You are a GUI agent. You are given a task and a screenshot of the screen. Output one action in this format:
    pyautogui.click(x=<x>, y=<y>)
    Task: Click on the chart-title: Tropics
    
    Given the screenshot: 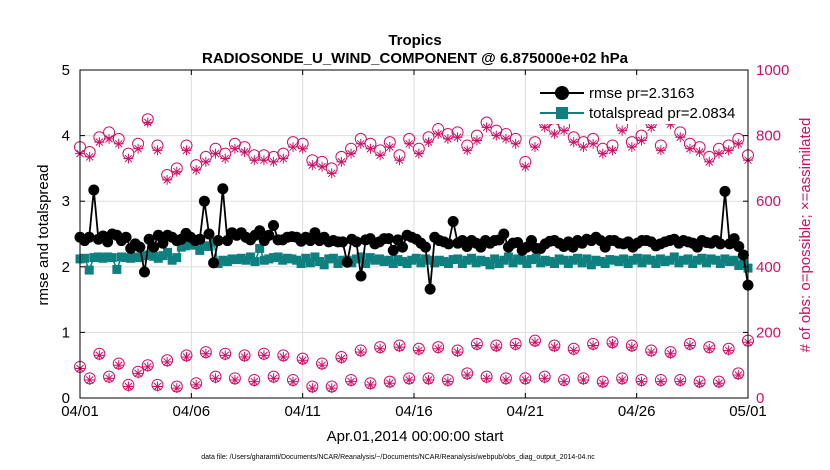 What is the action you would take?
    pyautogui.click(x=414, y=40)
    